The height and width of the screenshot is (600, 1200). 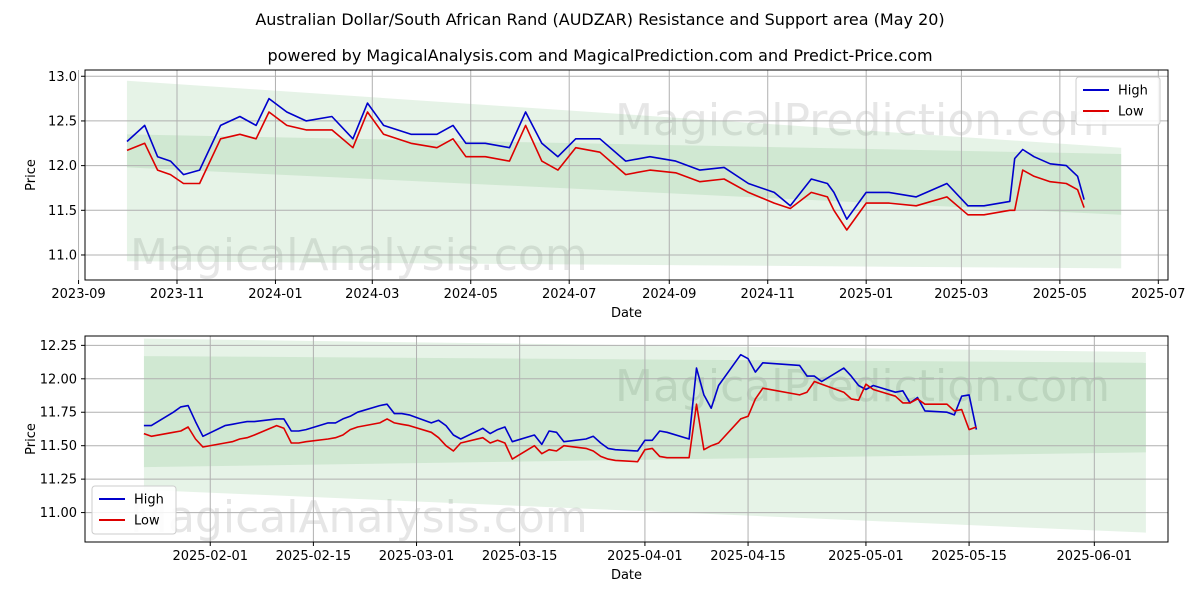 What do you see at coordinates (866, 294) in the screenshot?
I see `x-tick-label: 2025-01` at bounding box center [866, 294].